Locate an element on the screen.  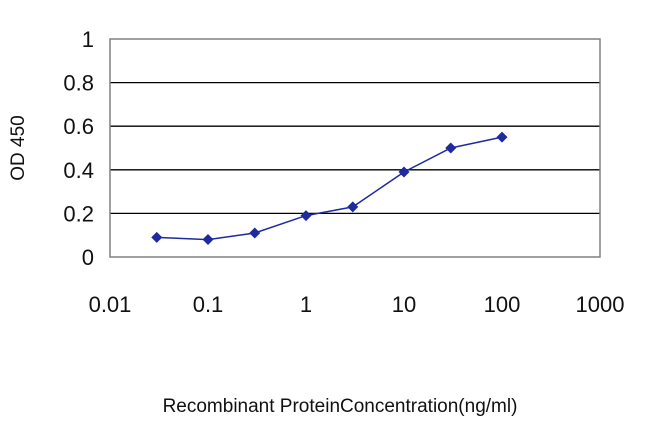
y-tick-label-5: 1 is located at coordinates (88, 39).